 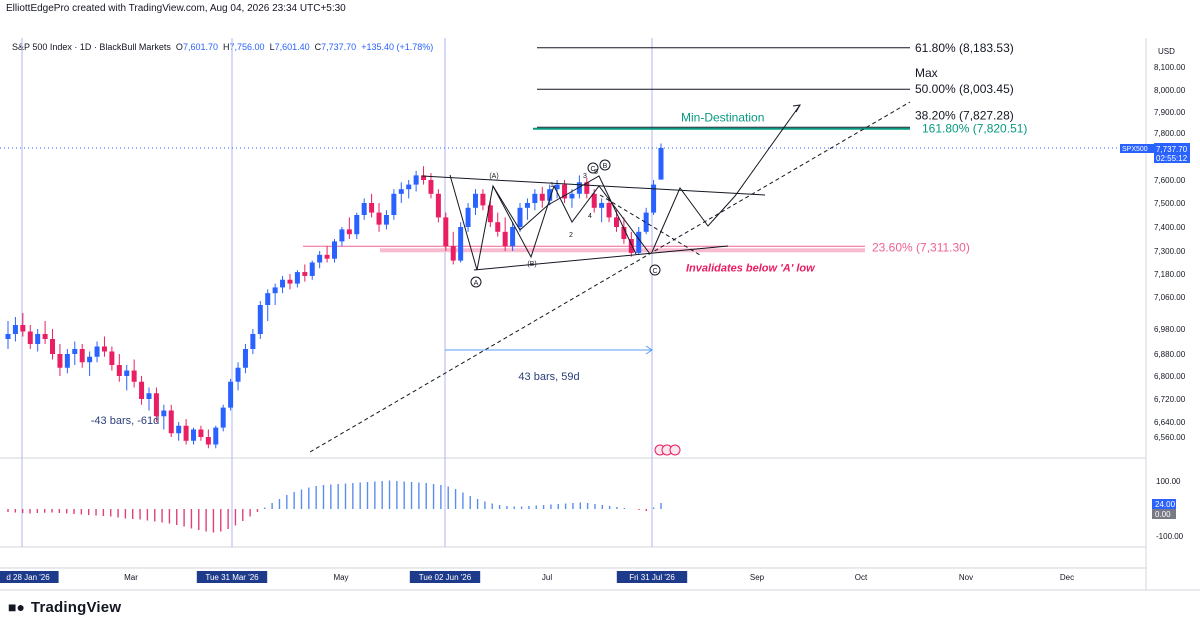 What do you see at coordinates (592, 169) in the screenshot?
I see `wave-label-c-small: C` at bounding box center [592, 169].